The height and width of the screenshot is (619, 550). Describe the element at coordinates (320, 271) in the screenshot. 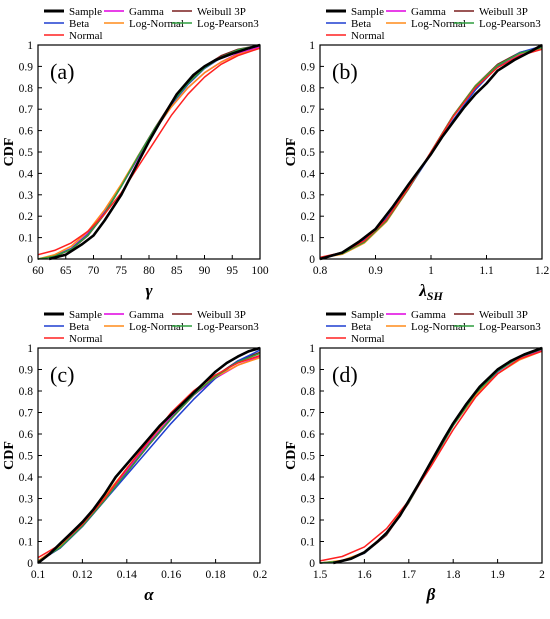

I see `x-tick-label: 0.8` at that location.